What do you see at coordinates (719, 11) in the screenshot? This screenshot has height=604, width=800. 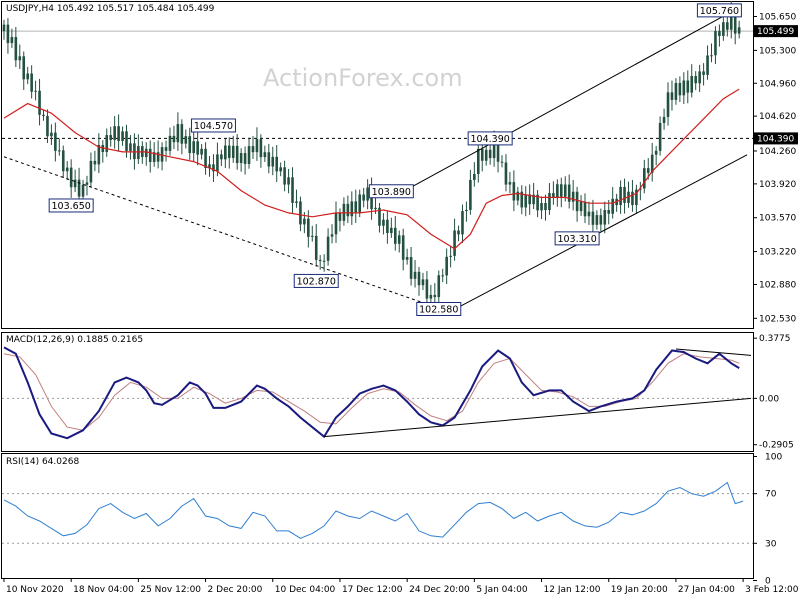 I see `annotation-label: 105.760` at bounding box center [719, 11].